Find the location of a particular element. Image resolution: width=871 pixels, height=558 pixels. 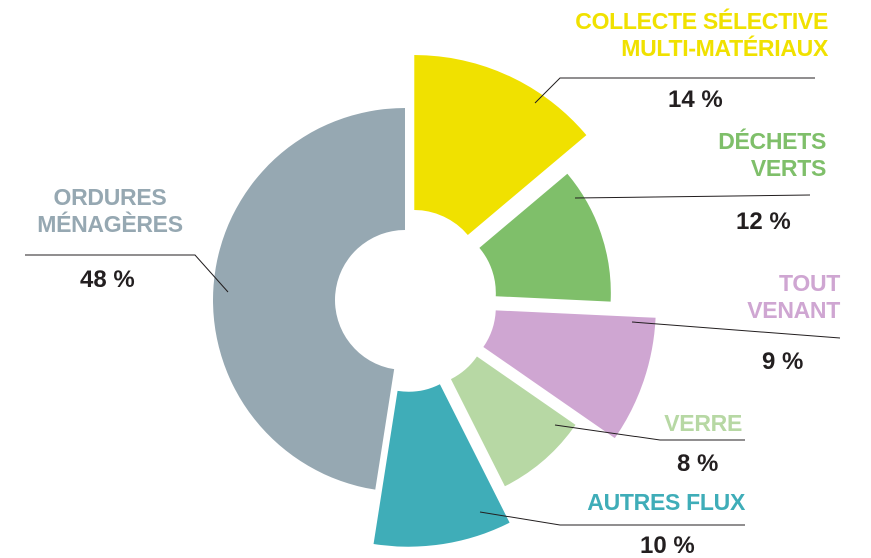

value-label: 48 % is located at coordinates (107, 279).